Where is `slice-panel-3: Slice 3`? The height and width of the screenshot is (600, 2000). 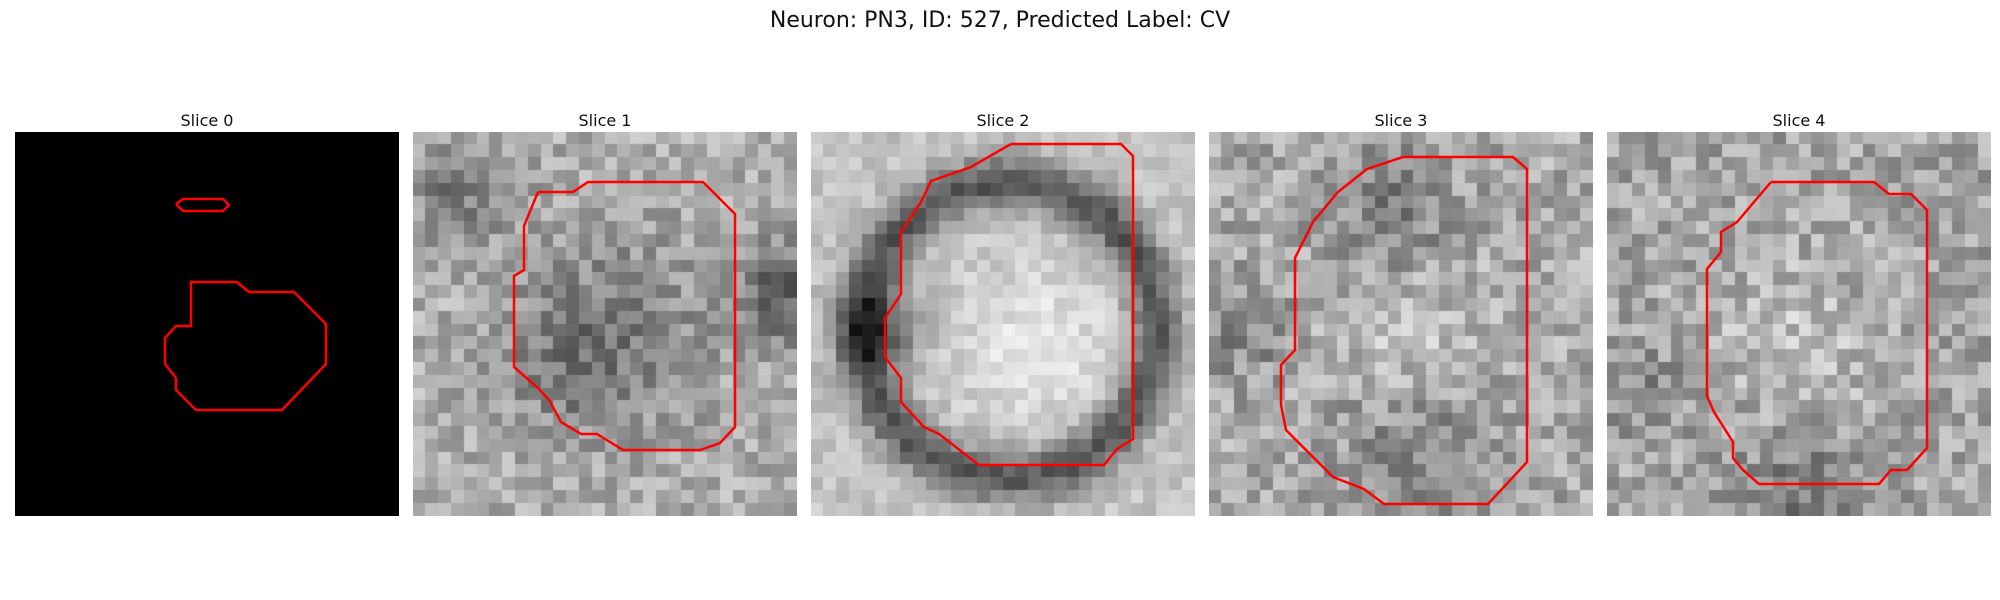 slice-panel-3: Slice 3 is located at coordinates (1401, 313).